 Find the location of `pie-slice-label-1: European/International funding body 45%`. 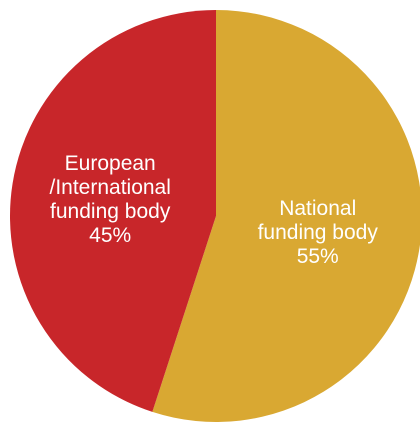

pie-slice-label-1: European/International funding body 45% is located at coordinates (109, 199).